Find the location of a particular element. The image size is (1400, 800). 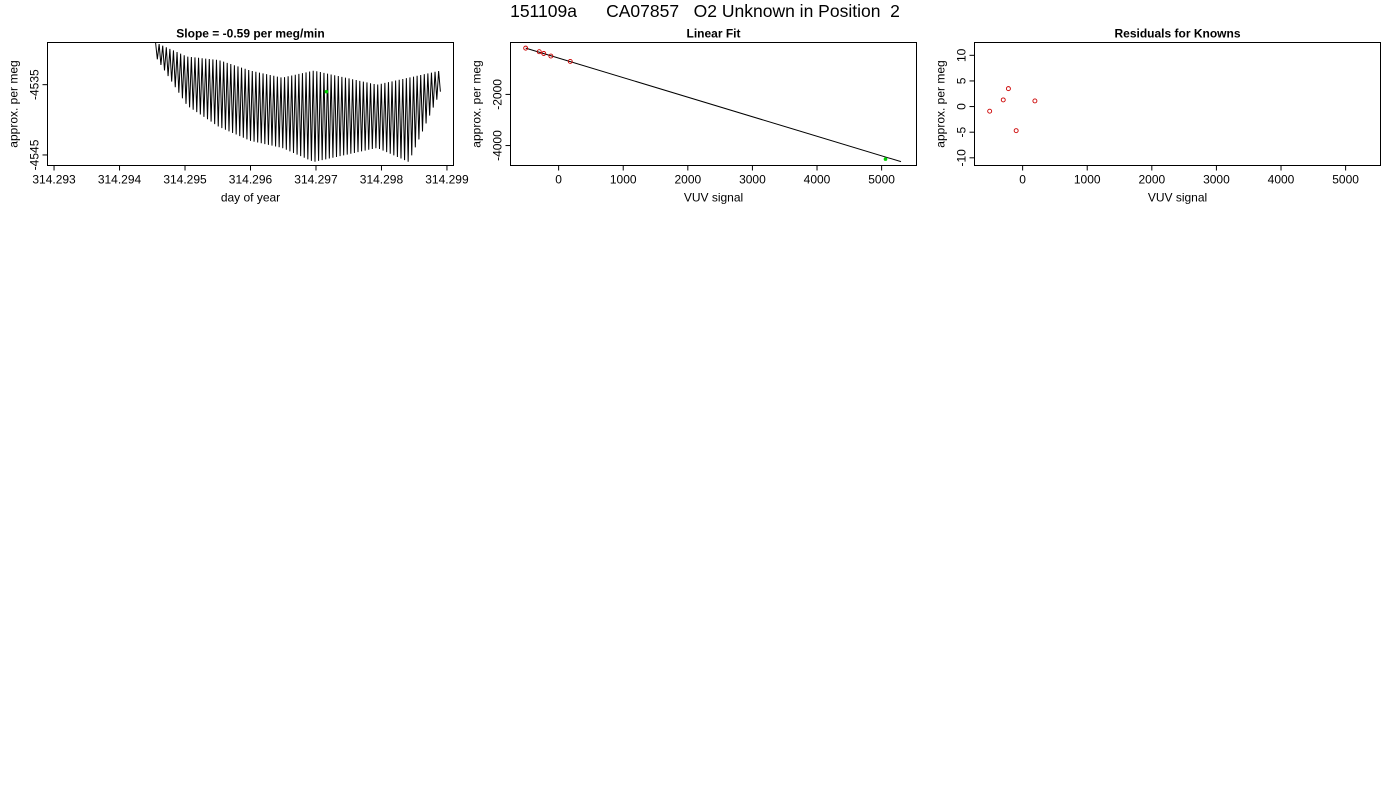

plot-title: Linear Fit is located at coordinates (713, 34).